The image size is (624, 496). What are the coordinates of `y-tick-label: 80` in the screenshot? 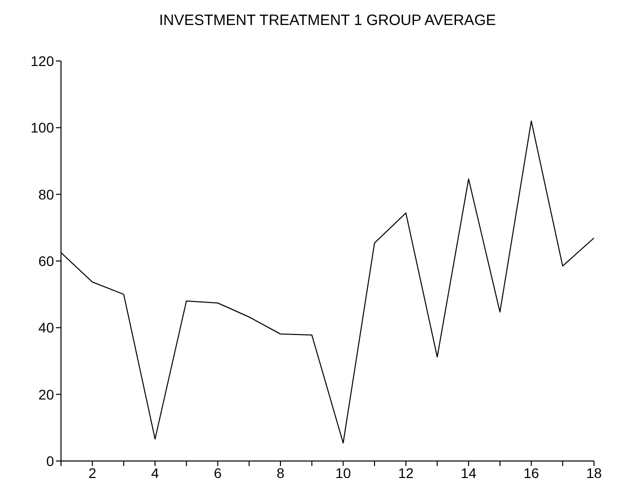 It's located at (46, 194).